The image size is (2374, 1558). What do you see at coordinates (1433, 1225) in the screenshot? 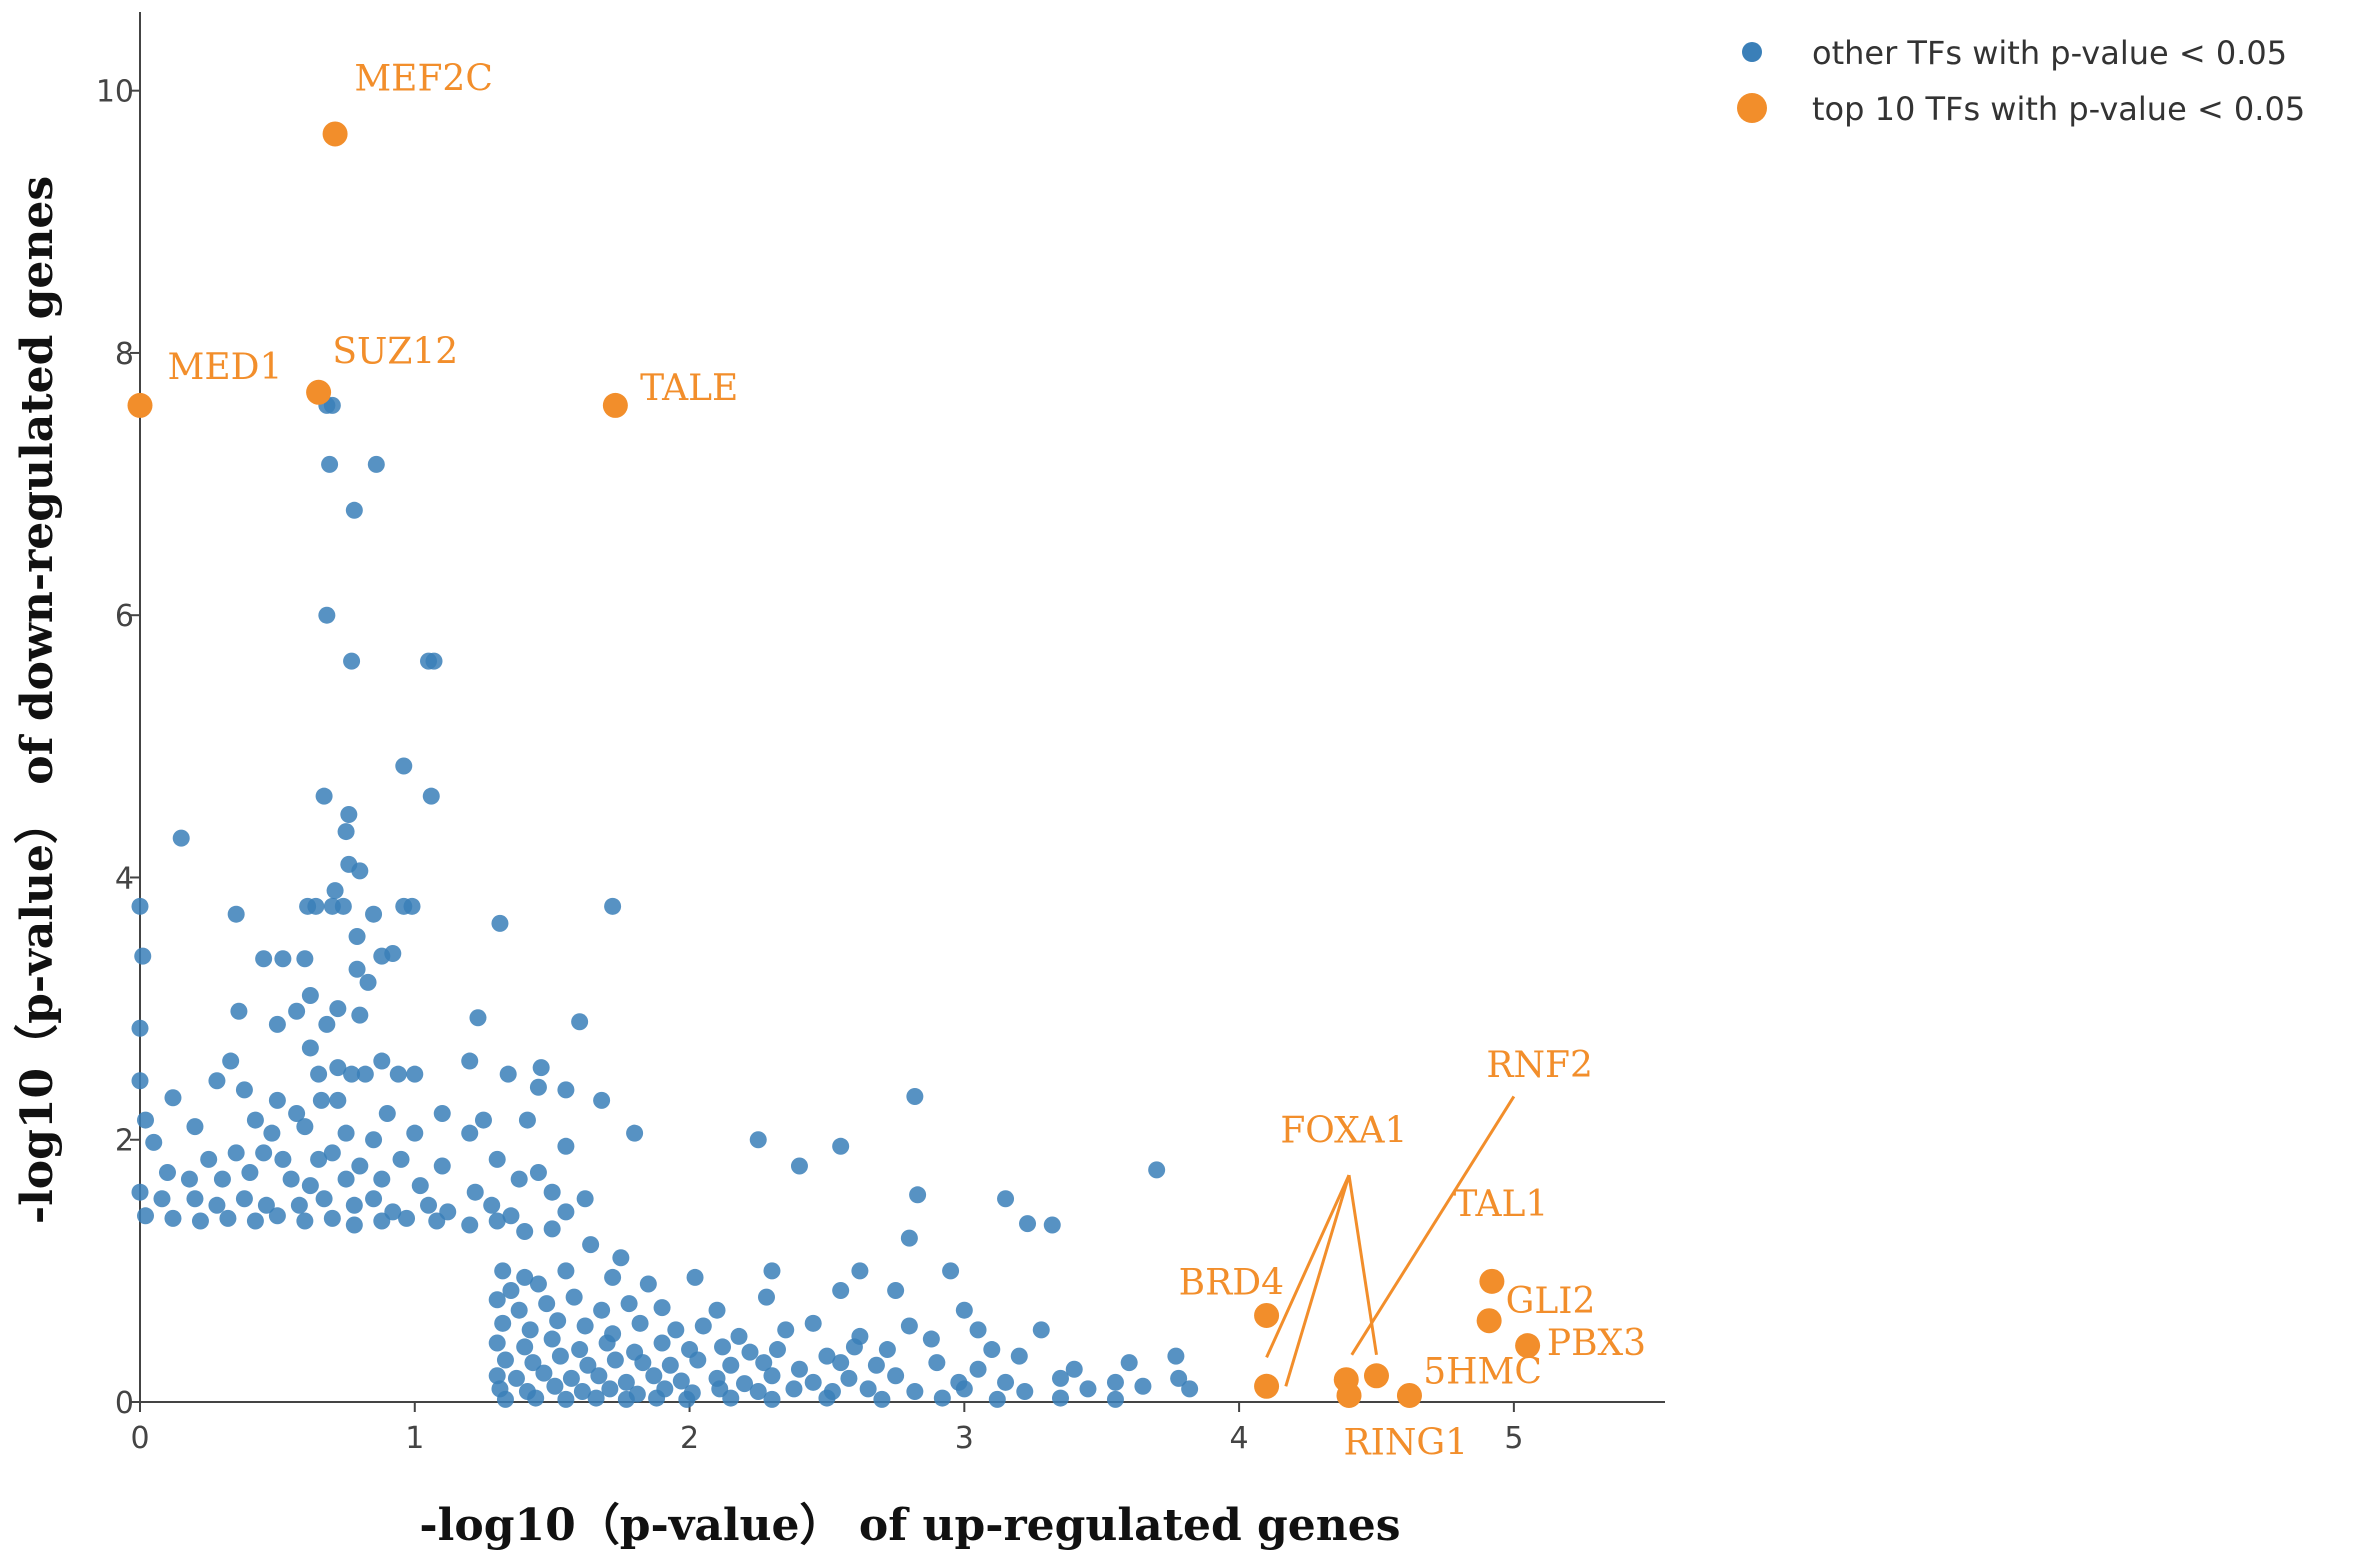
I see `leader-rnf2` at bounding box center [1433, 1225].